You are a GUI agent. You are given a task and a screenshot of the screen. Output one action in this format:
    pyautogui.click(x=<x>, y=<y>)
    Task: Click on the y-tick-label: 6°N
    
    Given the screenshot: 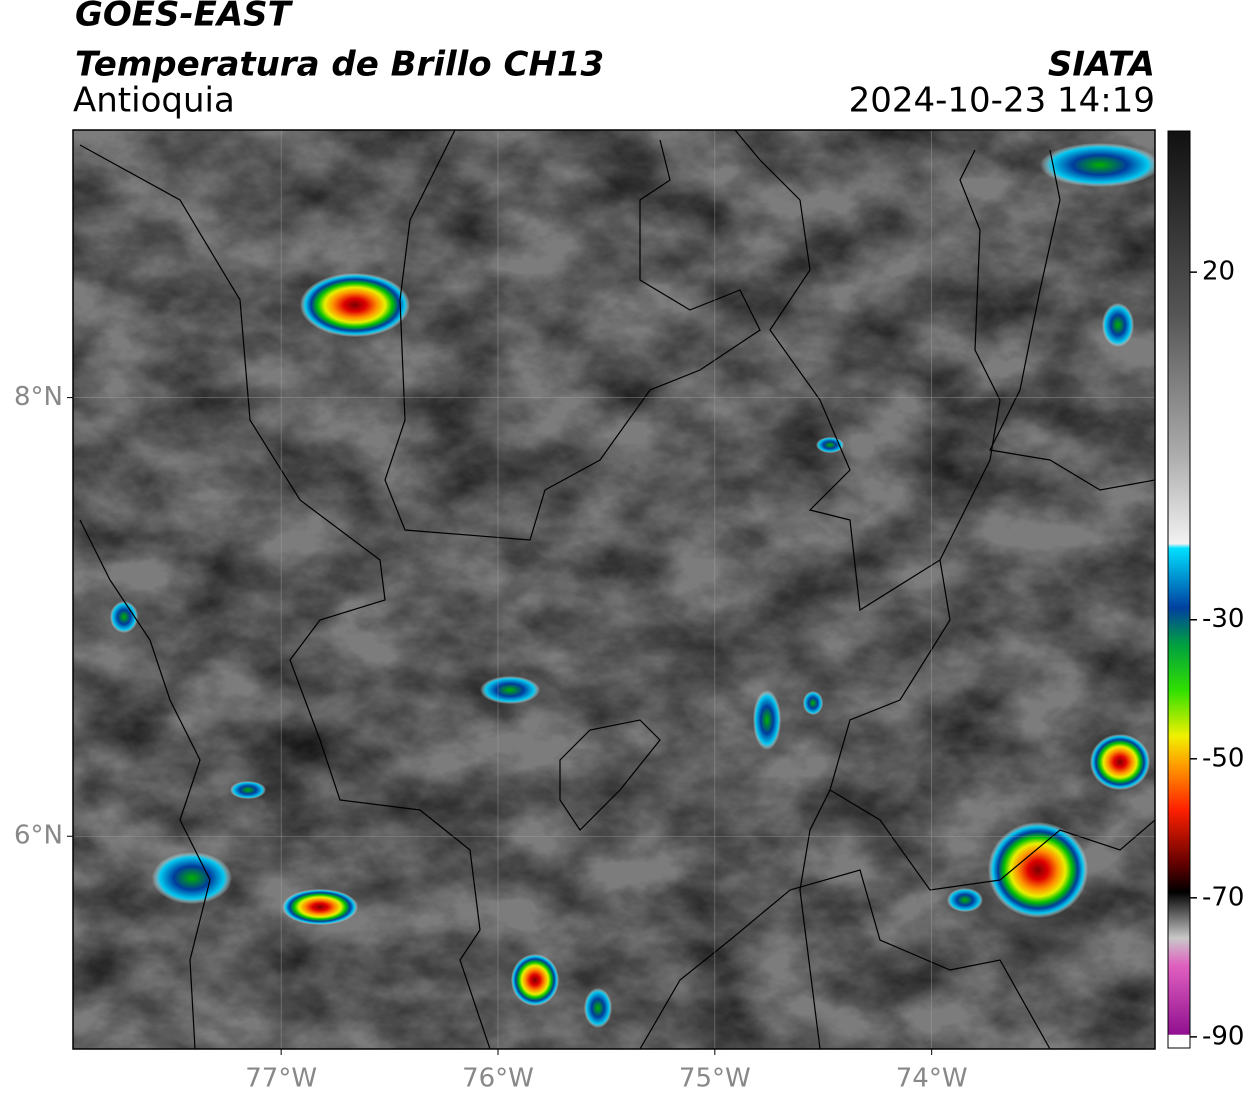 What is the action you would take?
    pyautogui.click(x=38, y=836)
    